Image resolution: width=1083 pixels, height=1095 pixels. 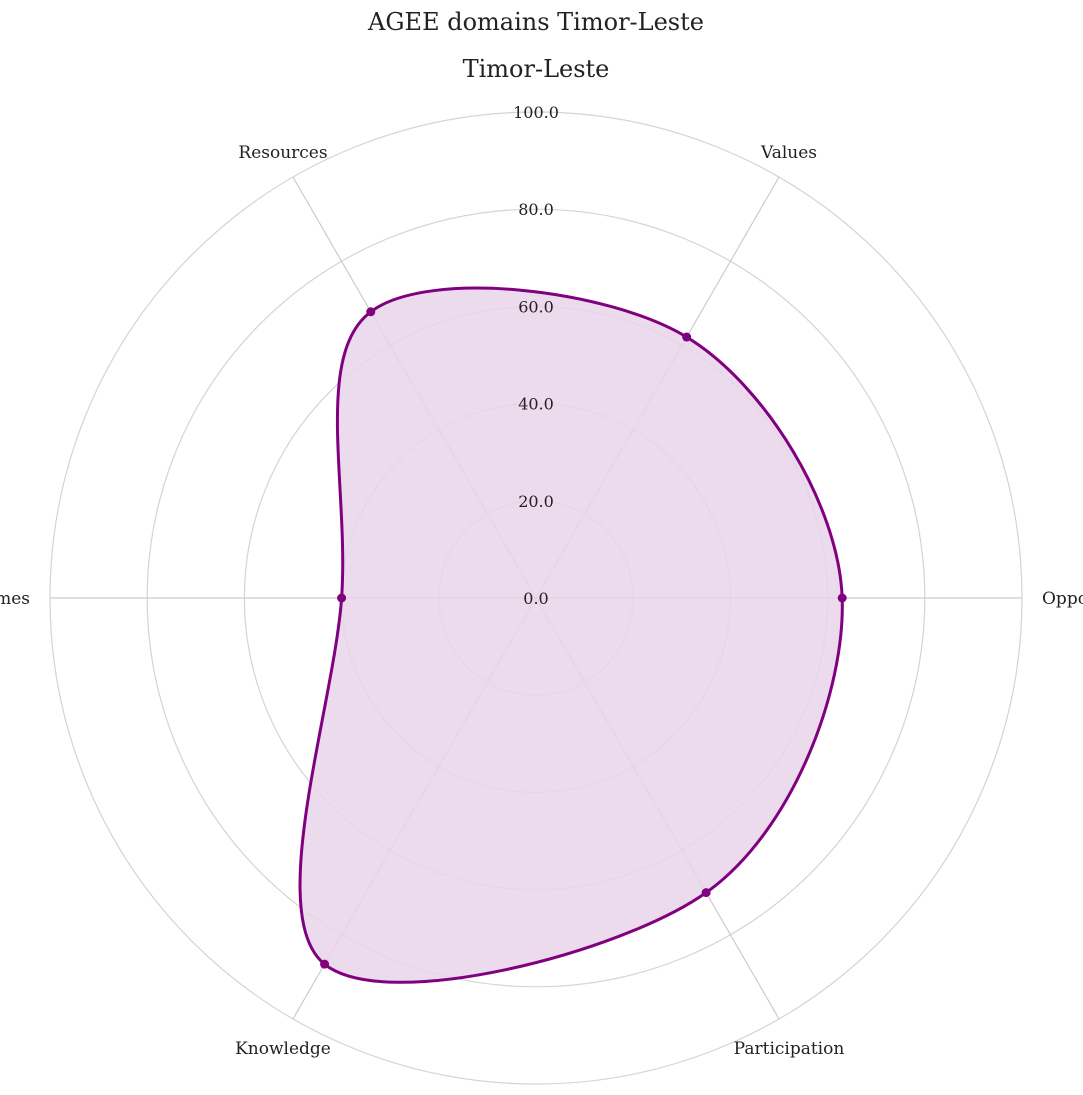 What do you see at coordinates (535, 598) in the screenshot?
I see `tick-label: 0.0` at bounding box center [535, 598].